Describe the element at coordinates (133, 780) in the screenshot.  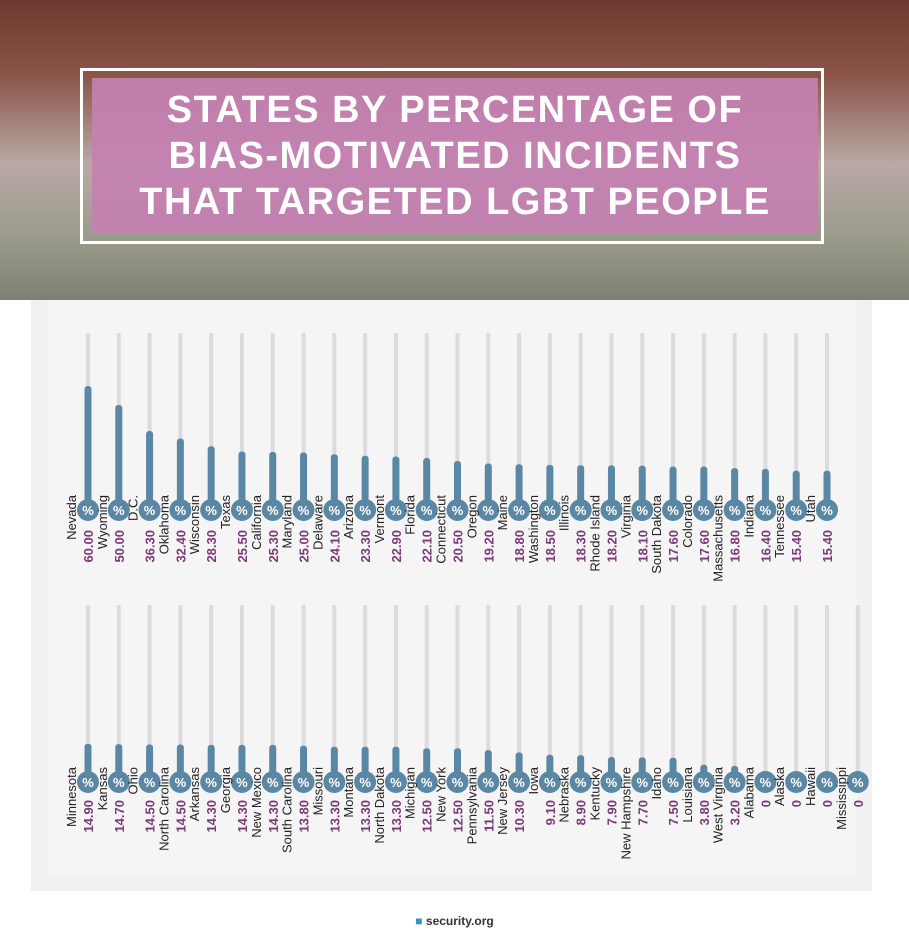
I see `category-label: Ohio` at that location.